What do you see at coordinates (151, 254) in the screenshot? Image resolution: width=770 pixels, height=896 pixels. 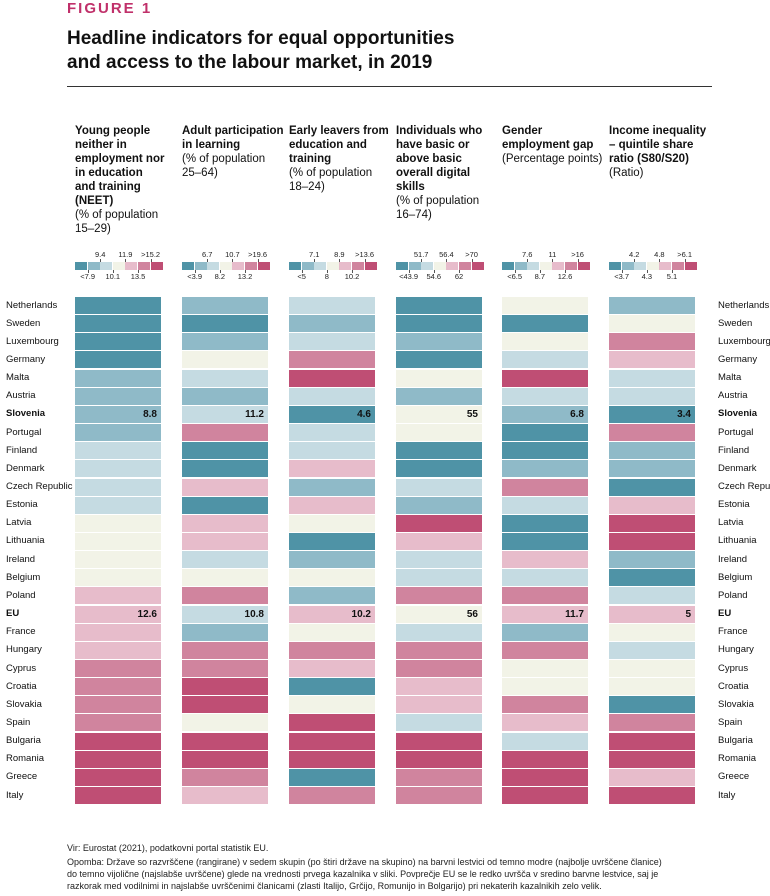 I see `legend-threshold-label: >15.2` at bounding box center [151, 254].